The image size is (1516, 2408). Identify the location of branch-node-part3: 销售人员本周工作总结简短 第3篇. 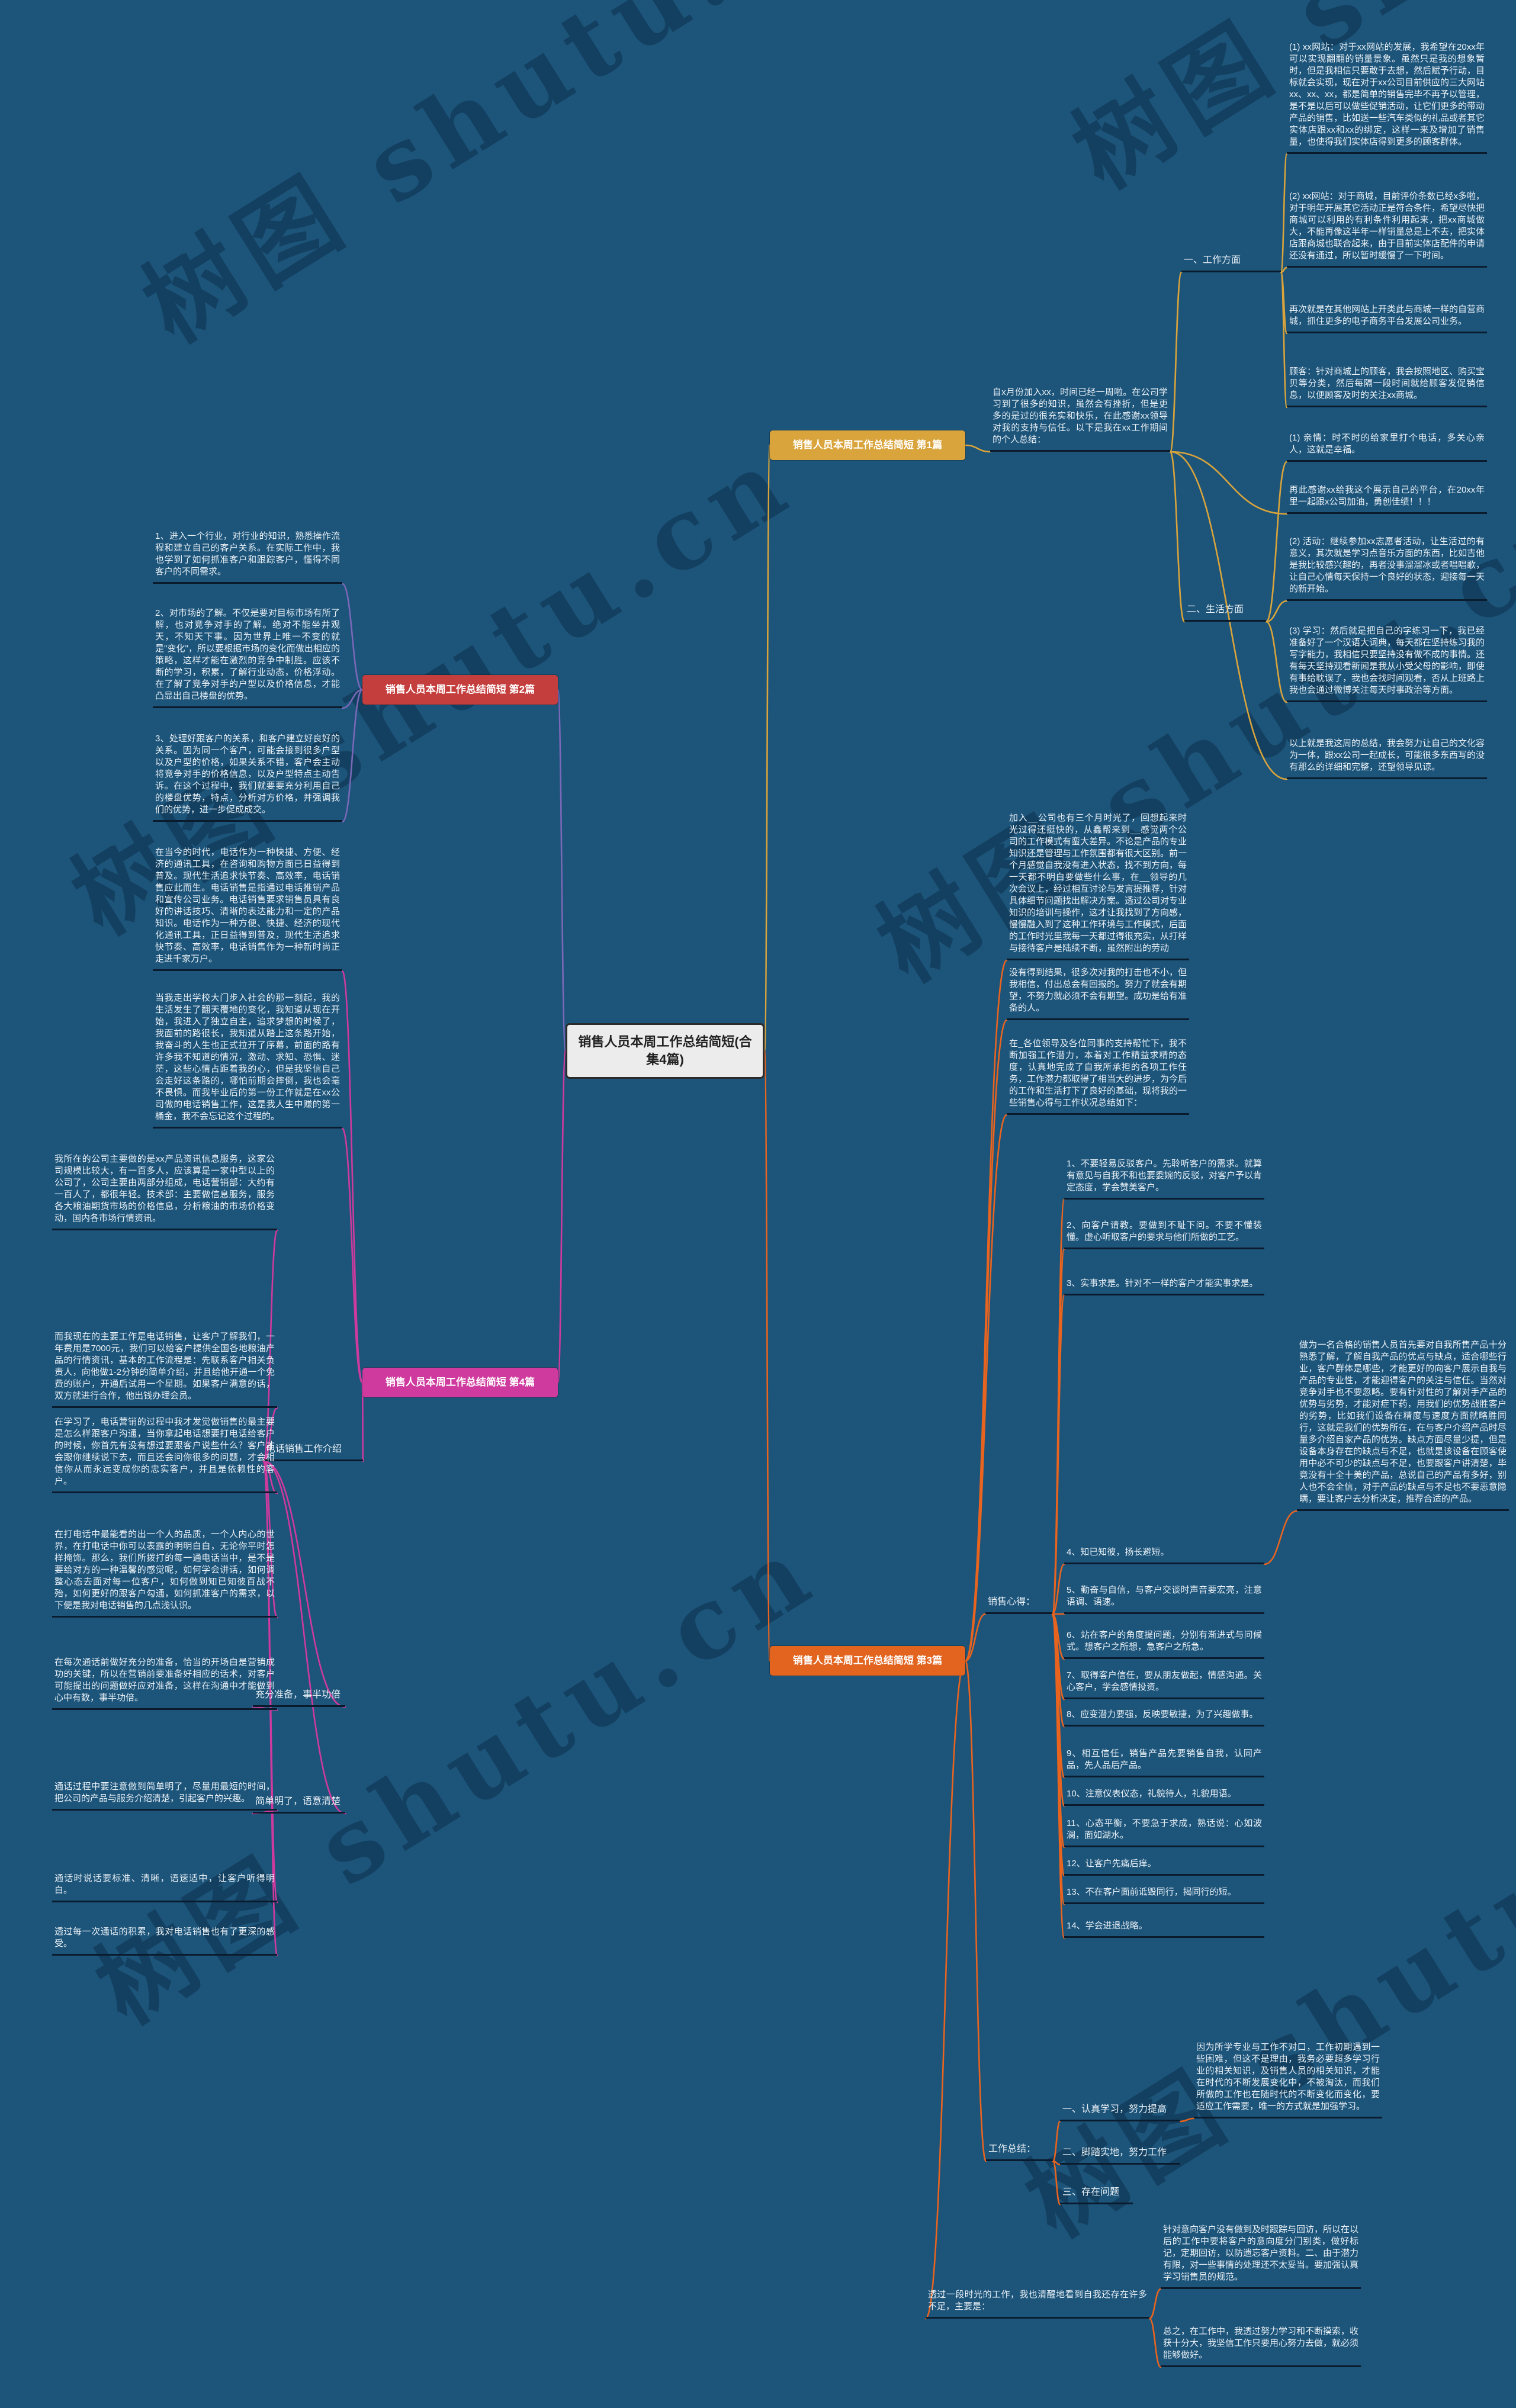
(867, 1661).